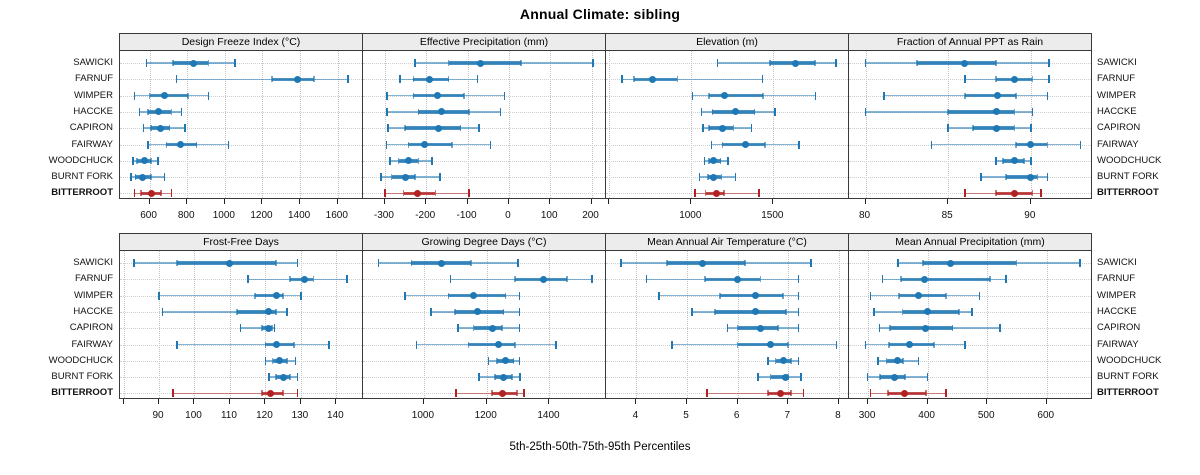 This screenshot has width=1200, height=475. I want to click on axis-tick-label: 130, so click(300, 415).